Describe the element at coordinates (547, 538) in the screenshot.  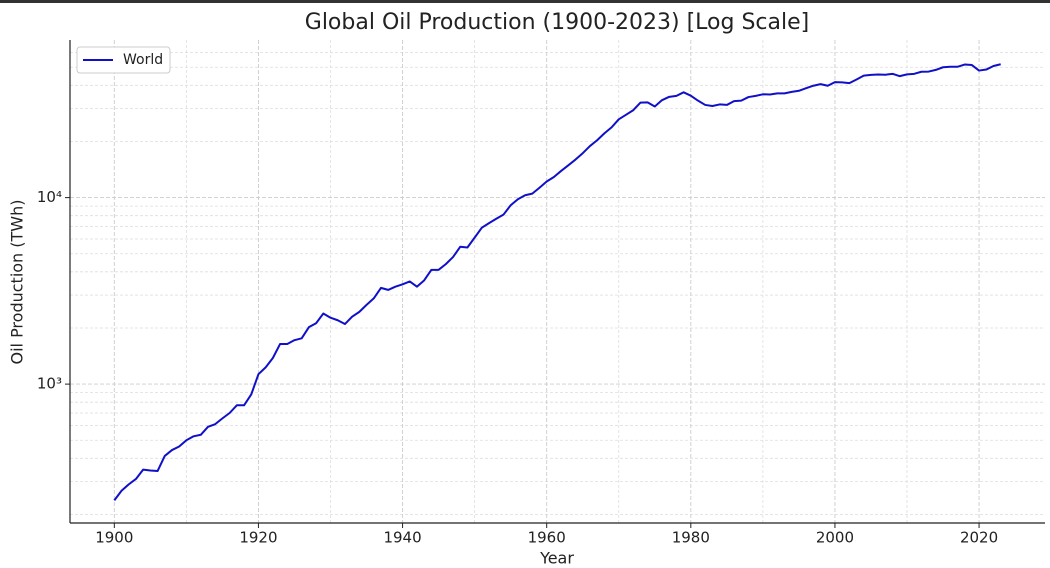
I see `x-tick-label: 1960` at that location.